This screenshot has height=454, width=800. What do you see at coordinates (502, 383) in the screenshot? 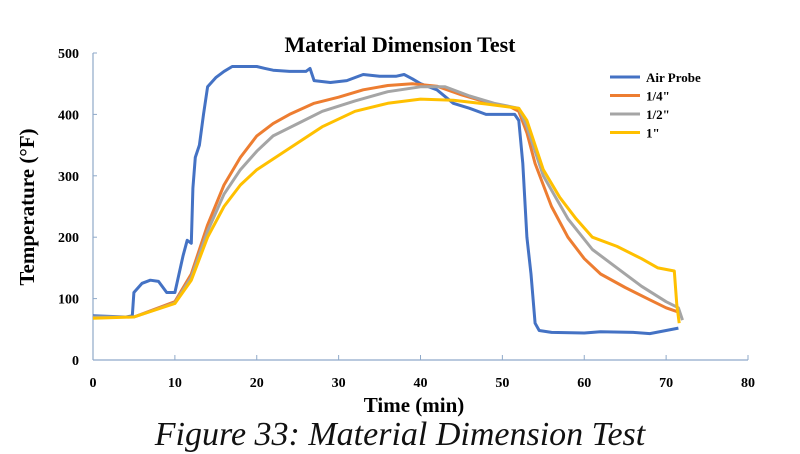
I see `x-tick-label: 50` at bounding box center [502, 383].